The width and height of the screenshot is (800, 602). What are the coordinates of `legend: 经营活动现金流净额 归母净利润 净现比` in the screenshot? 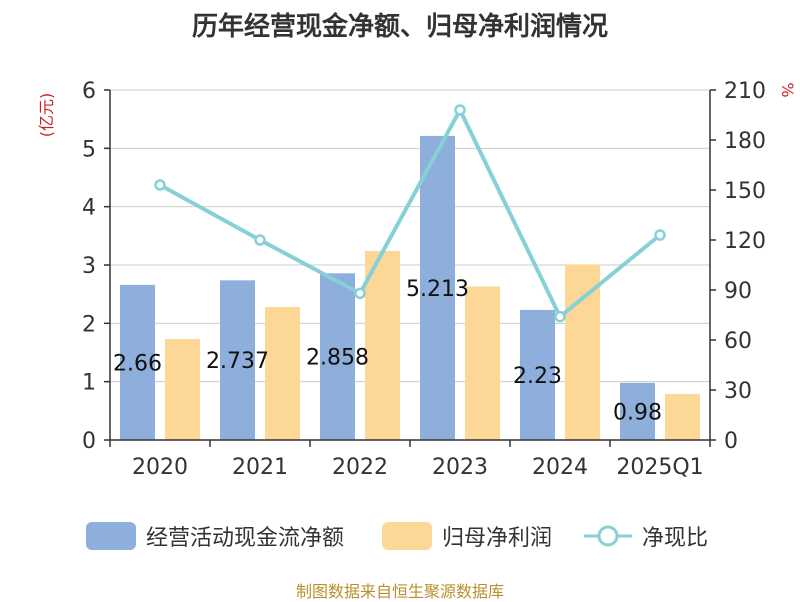 It's located at (400, 536).